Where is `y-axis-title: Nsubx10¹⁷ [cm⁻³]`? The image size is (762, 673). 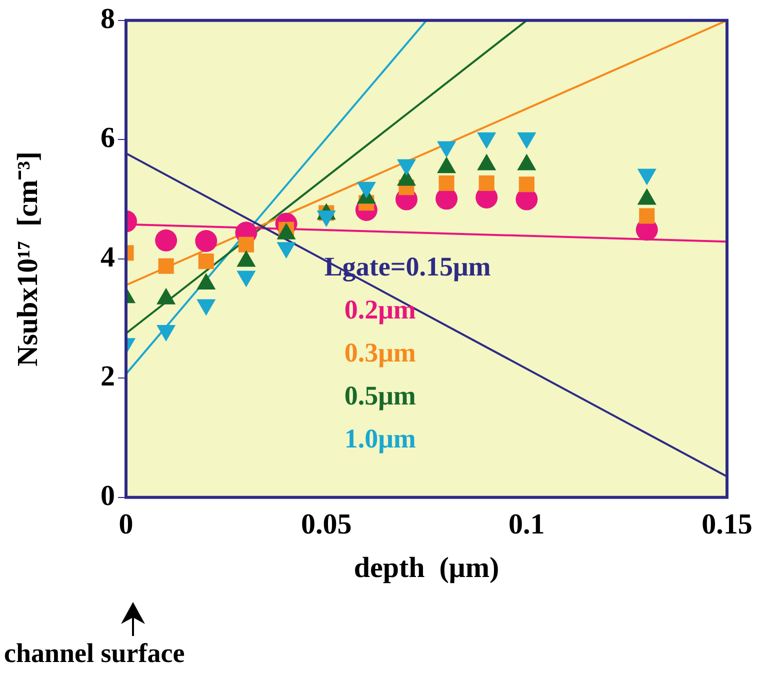 y-axis-title: Nsubx10¹⁷ [cm⁻³] is located at coordinates (28, 258).